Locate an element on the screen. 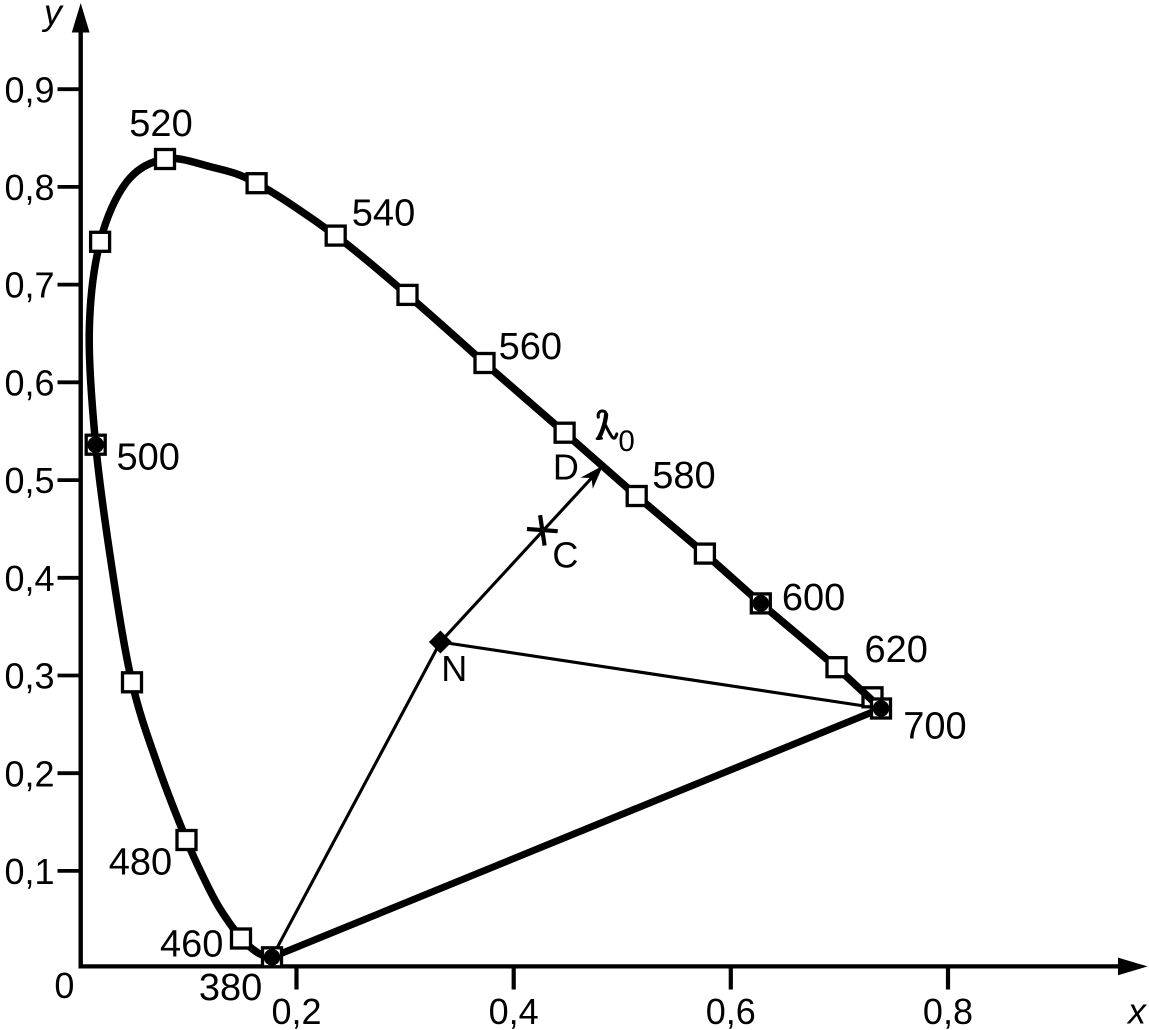 The width and height of the screenshot is (1149, 1030). svg-text: 500 is located at coordinates (148, 457).